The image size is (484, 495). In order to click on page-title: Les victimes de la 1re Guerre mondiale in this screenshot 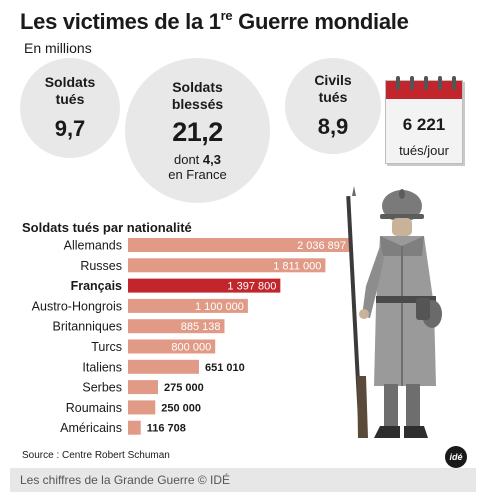, I will do `click(214, 21)`.